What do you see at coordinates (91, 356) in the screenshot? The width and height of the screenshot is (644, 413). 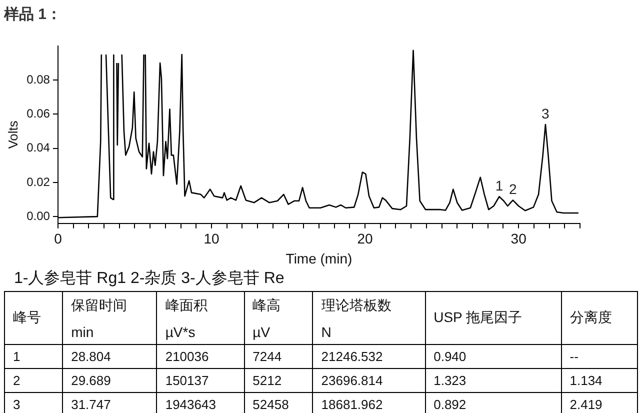 I see `text: 28.804` at bounding box center [91, 356].